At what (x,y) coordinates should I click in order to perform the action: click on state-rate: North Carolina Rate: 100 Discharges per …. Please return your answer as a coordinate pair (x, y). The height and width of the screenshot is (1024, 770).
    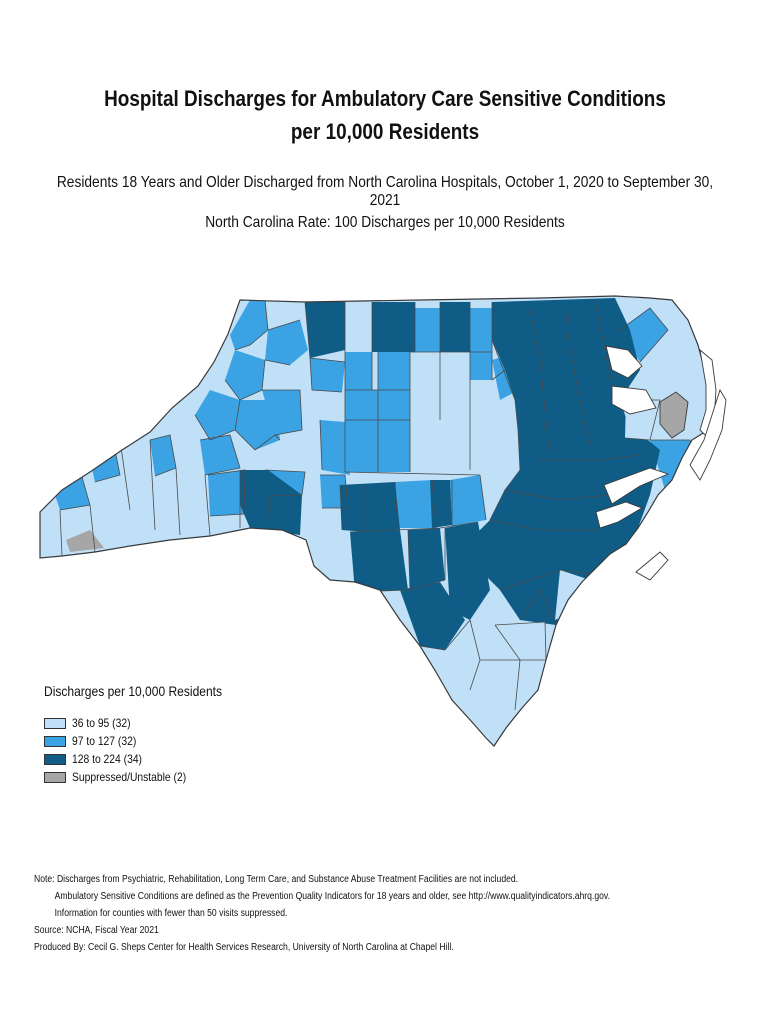
    Looking at the image, I should click on (385, 222).